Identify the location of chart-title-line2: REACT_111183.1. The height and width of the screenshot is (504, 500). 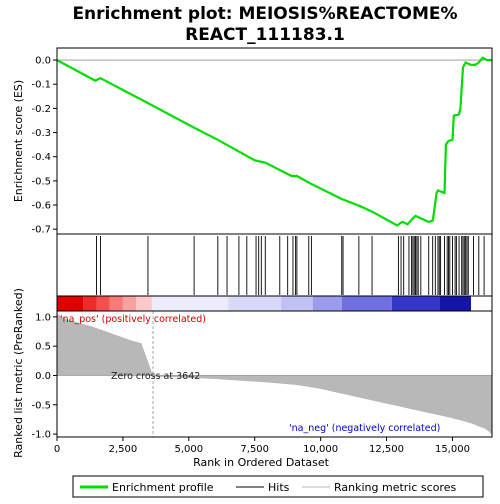
(265, 35).